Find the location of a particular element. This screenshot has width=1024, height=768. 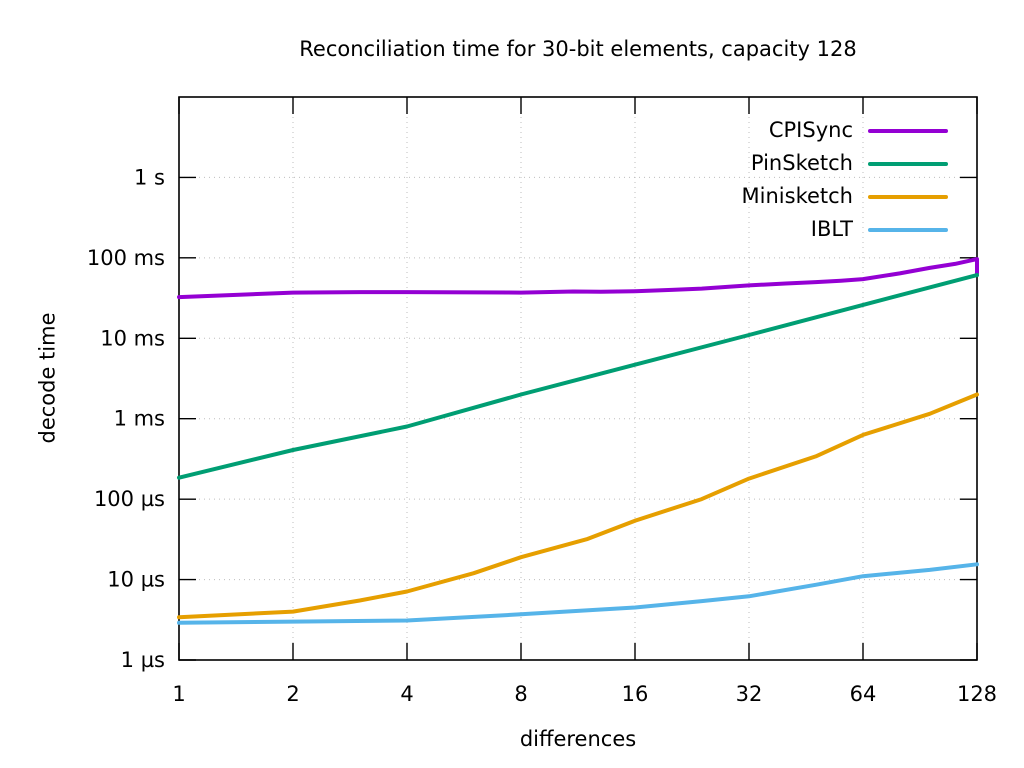

y-tick-label: 1 µs is located at coordinates (143, 660).